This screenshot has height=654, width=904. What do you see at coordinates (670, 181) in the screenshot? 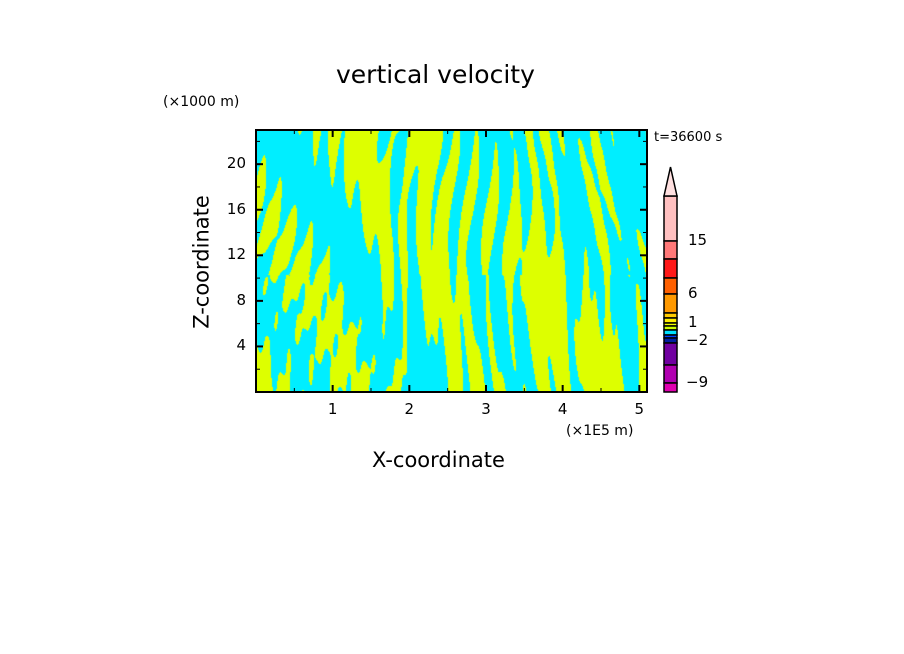
I see `colorbar-extend-arrow` at bounding box center [670, 181].